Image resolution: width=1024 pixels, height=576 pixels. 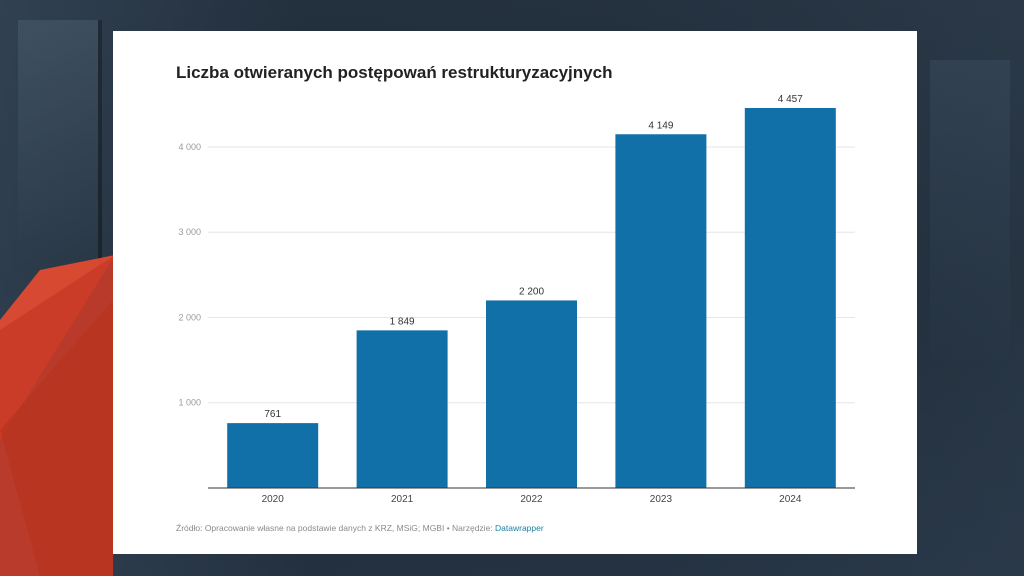 What do you see at coordinates (402, 321) in the screenshot?
I see `bar-value-label: 1 849` at bounding box center [402, 321].